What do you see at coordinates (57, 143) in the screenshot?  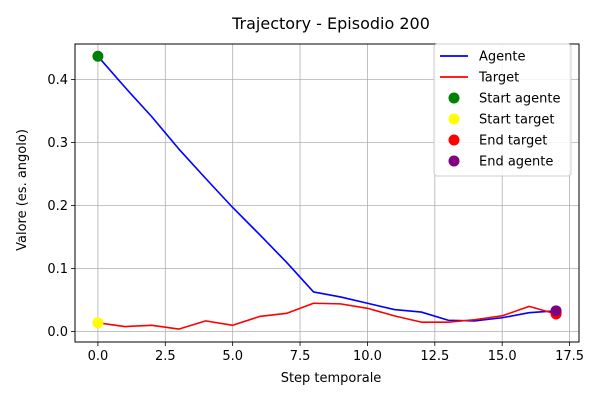 I see `y-tick-label: 0.3` at bounding box center [57, 143].